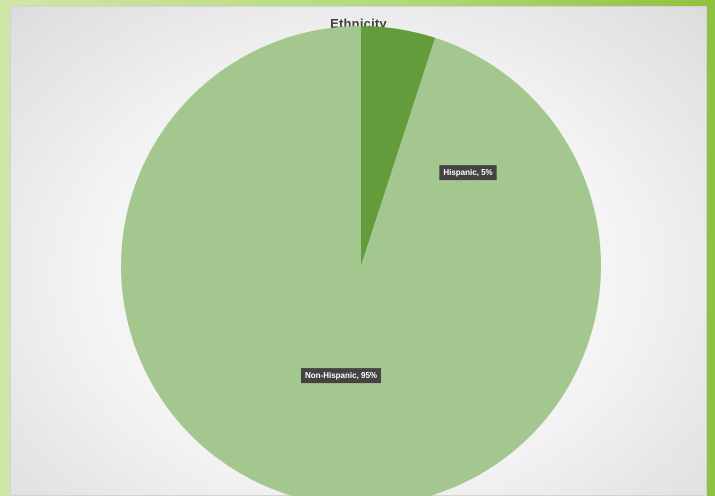  Describe the element at coordinates (398, 274) in the screenshot. I see `pie-data-labels-layer: Hispanic, 5% Non-Hispanic, 95%` at that location.